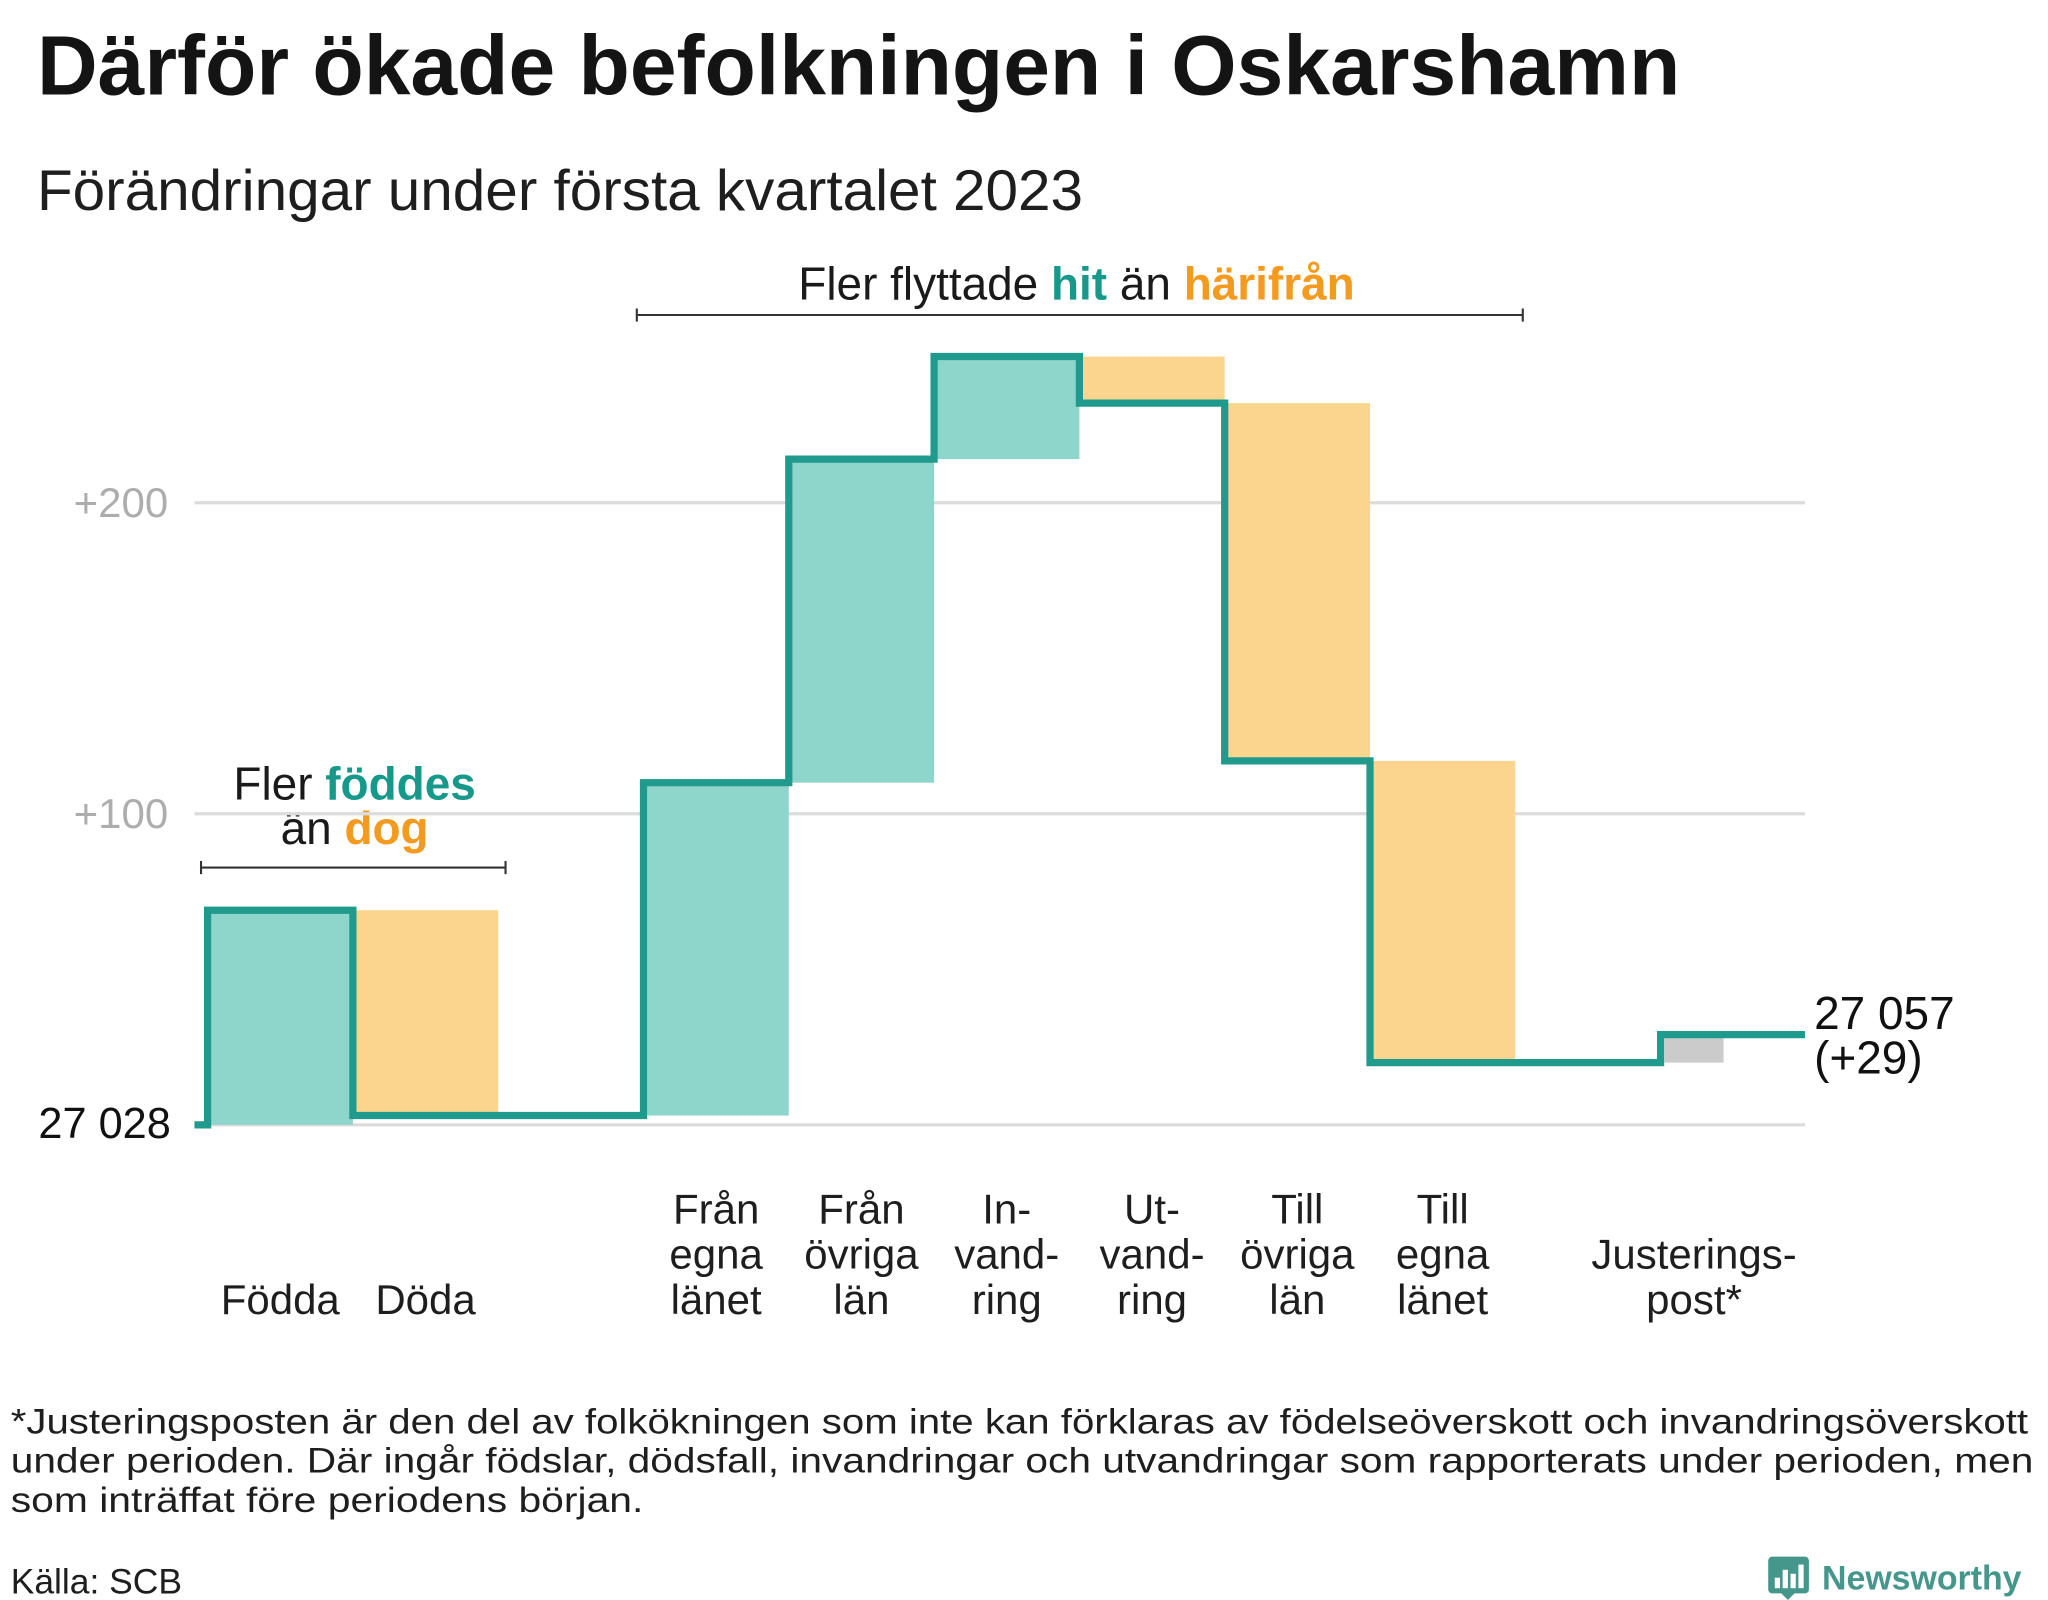 This screenshot has height=1600, width=2048. I want to click on x-tick-label-line: Döda, so click(425, 1299).